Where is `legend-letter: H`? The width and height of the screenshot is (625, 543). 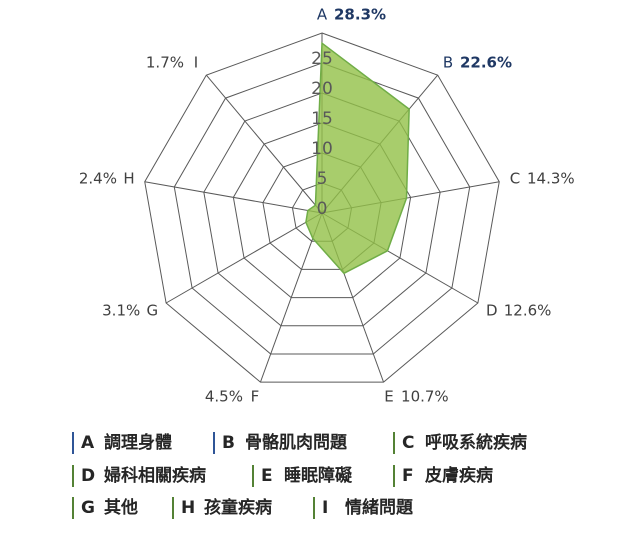 legend-letter: H is located at coordinates (188, 508).